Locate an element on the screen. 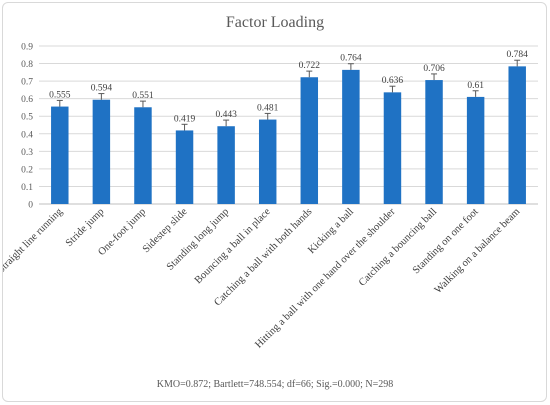 This screenshot has height=405, width=550. x-category-label: Walking on a balance beam is located at coordinates (478, 251).